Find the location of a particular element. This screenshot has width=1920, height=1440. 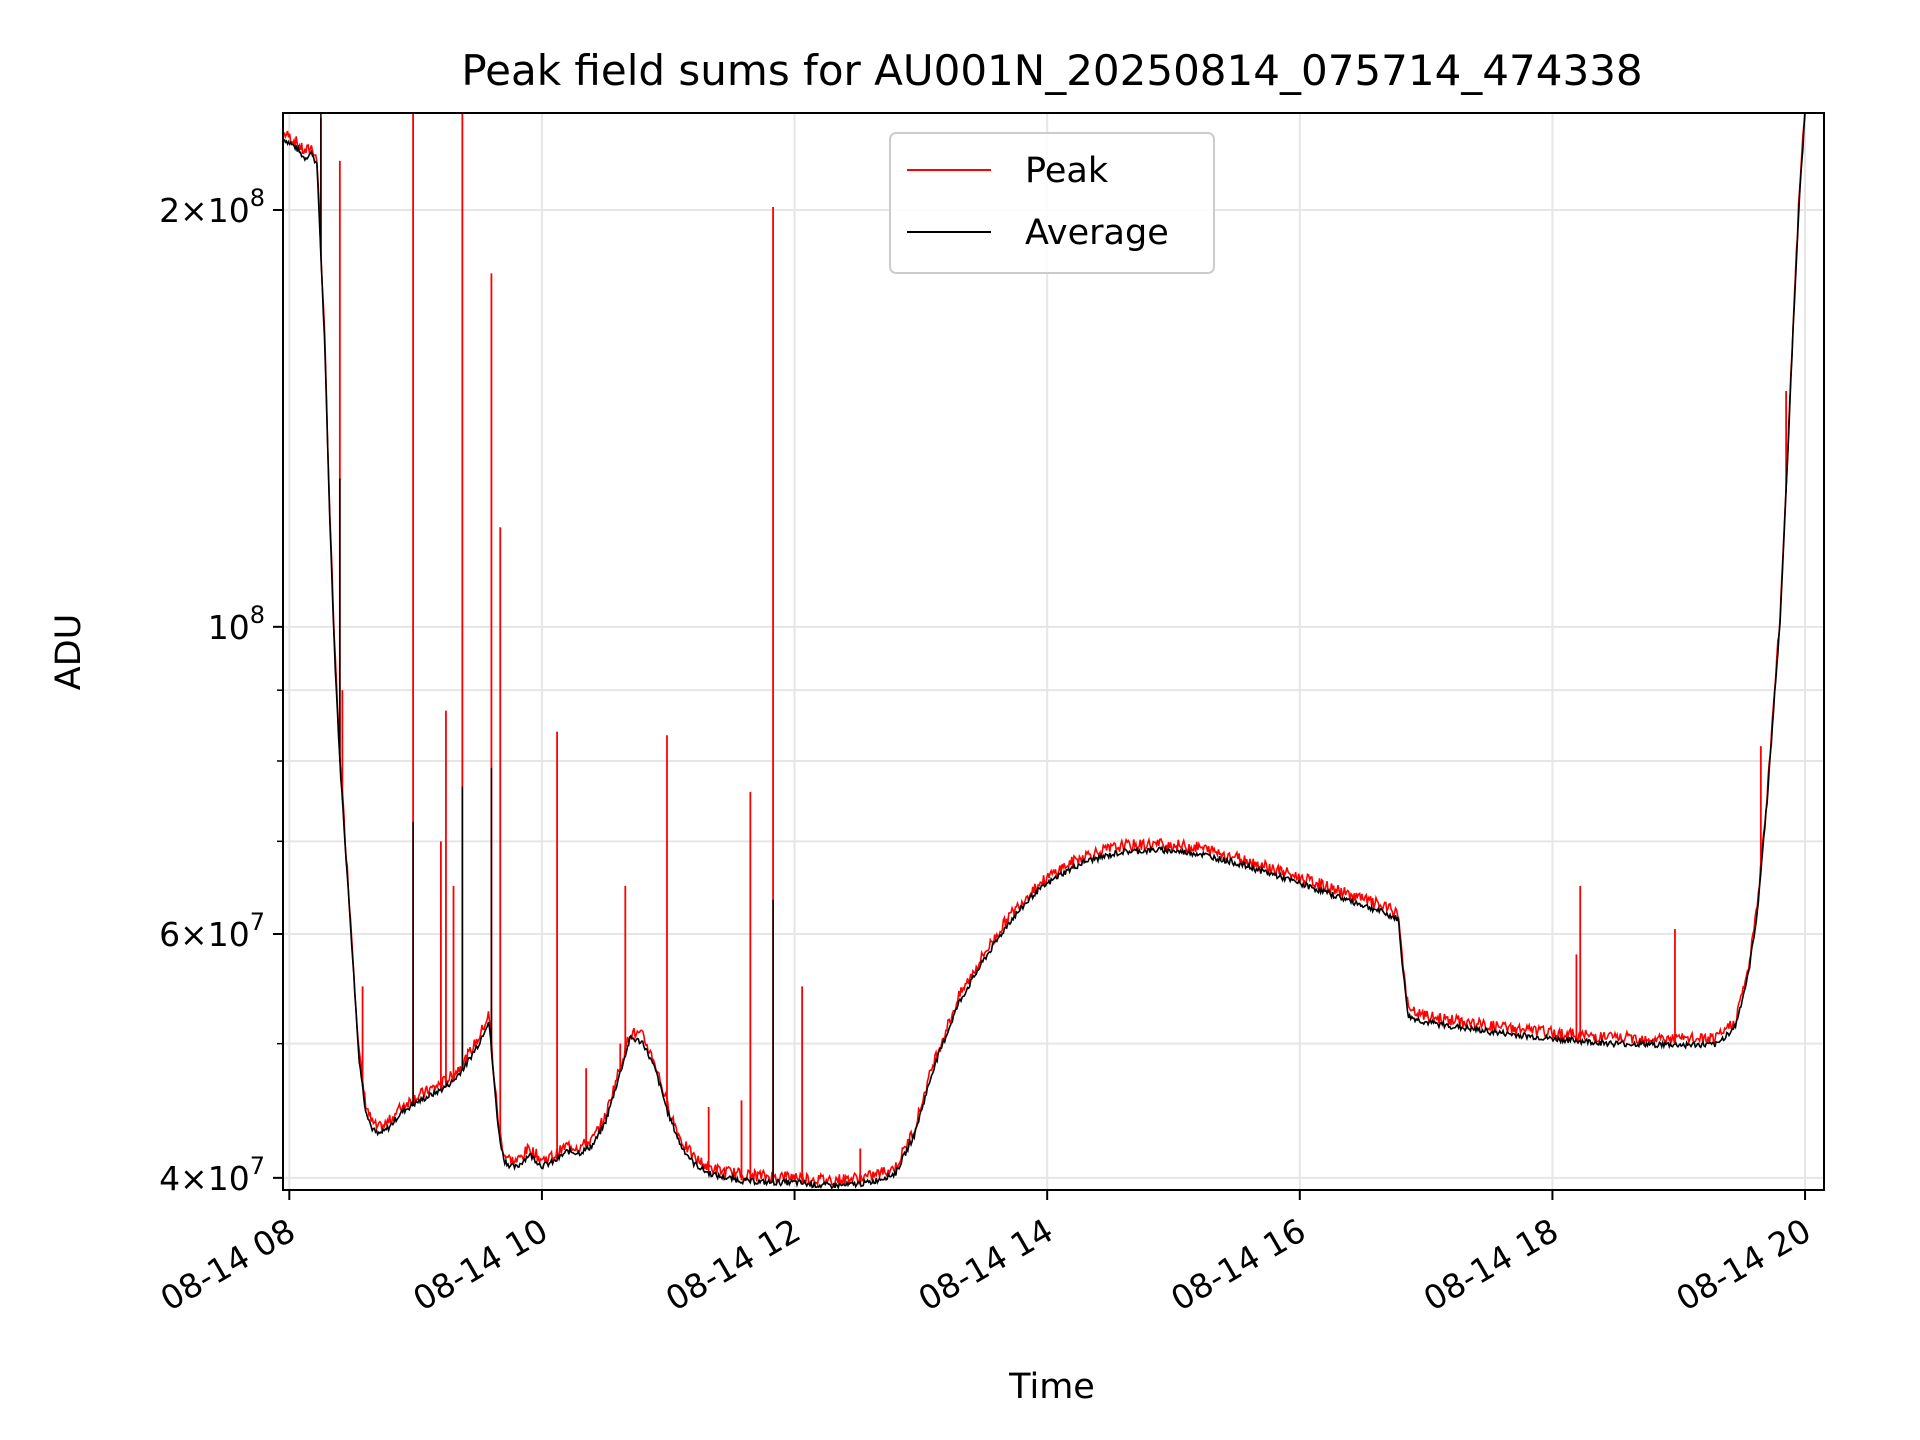

y-tick-label: 2×108 is located at coordinates (212, 207).